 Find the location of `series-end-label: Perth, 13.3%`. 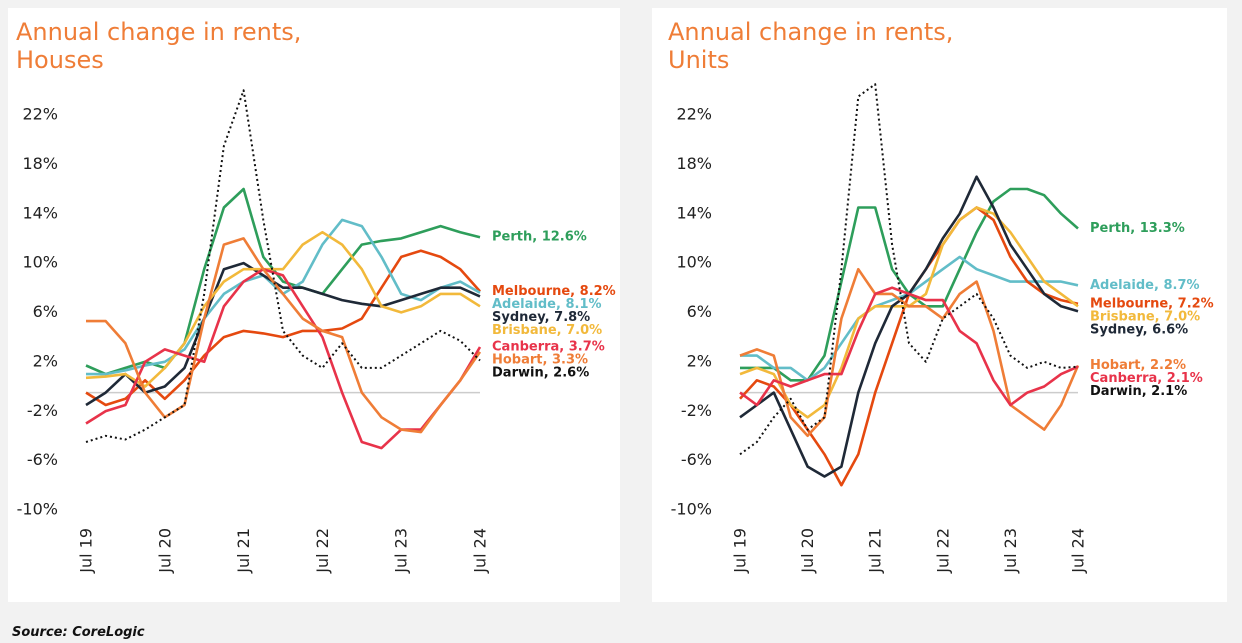

series-end-label: Perth, 13.3% is located at coordinates (1137, 228).